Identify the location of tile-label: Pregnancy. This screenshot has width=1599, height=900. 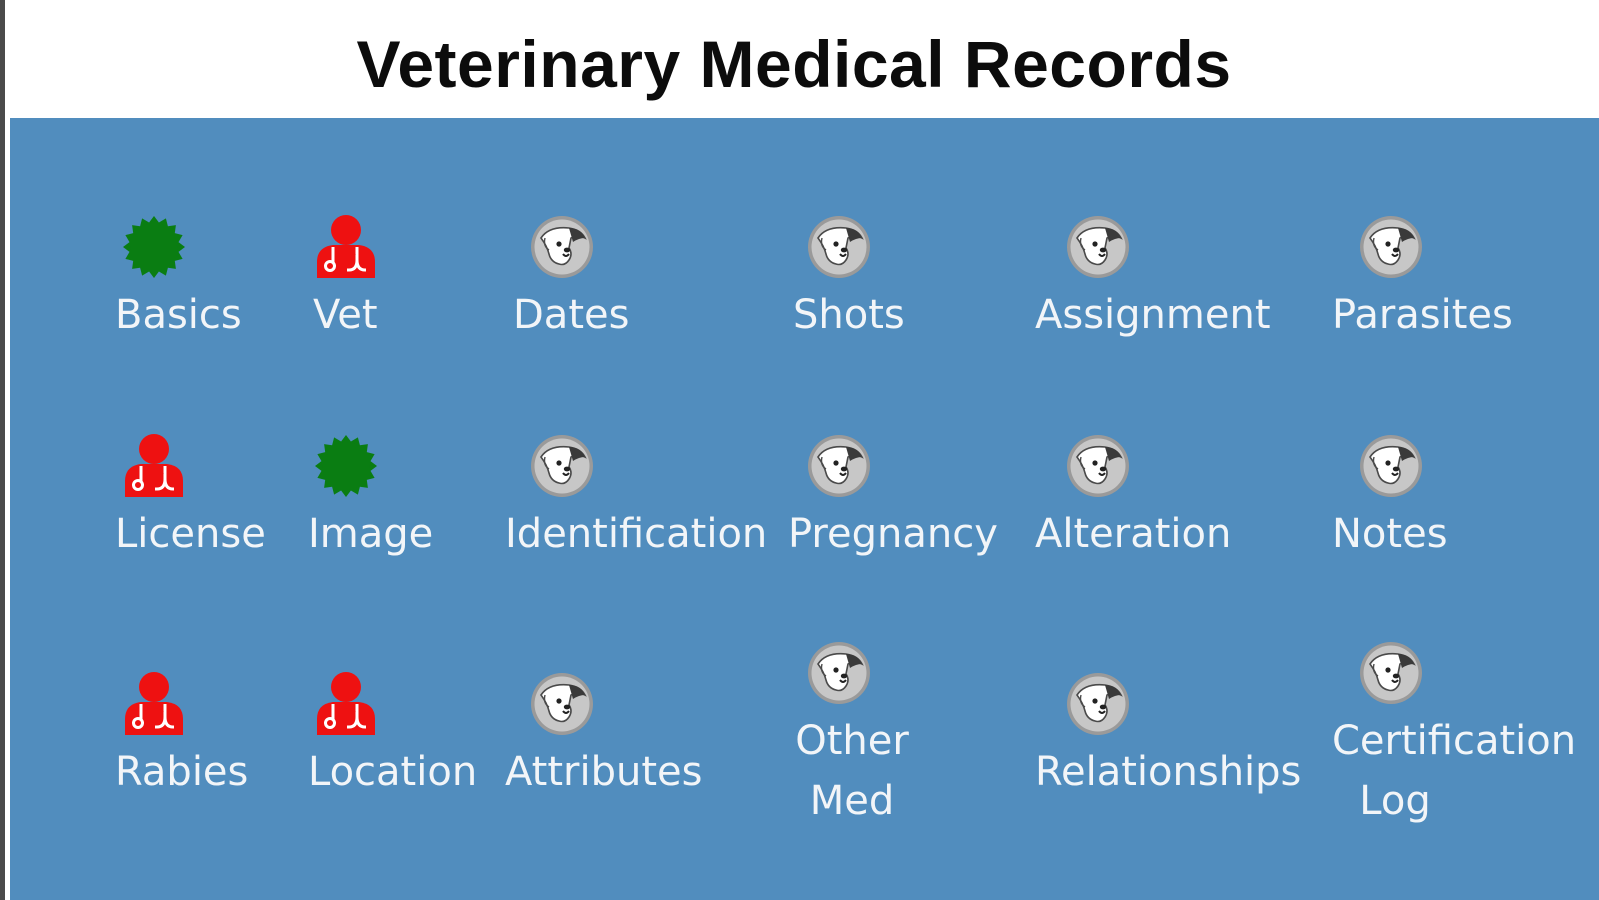
(893, 534).